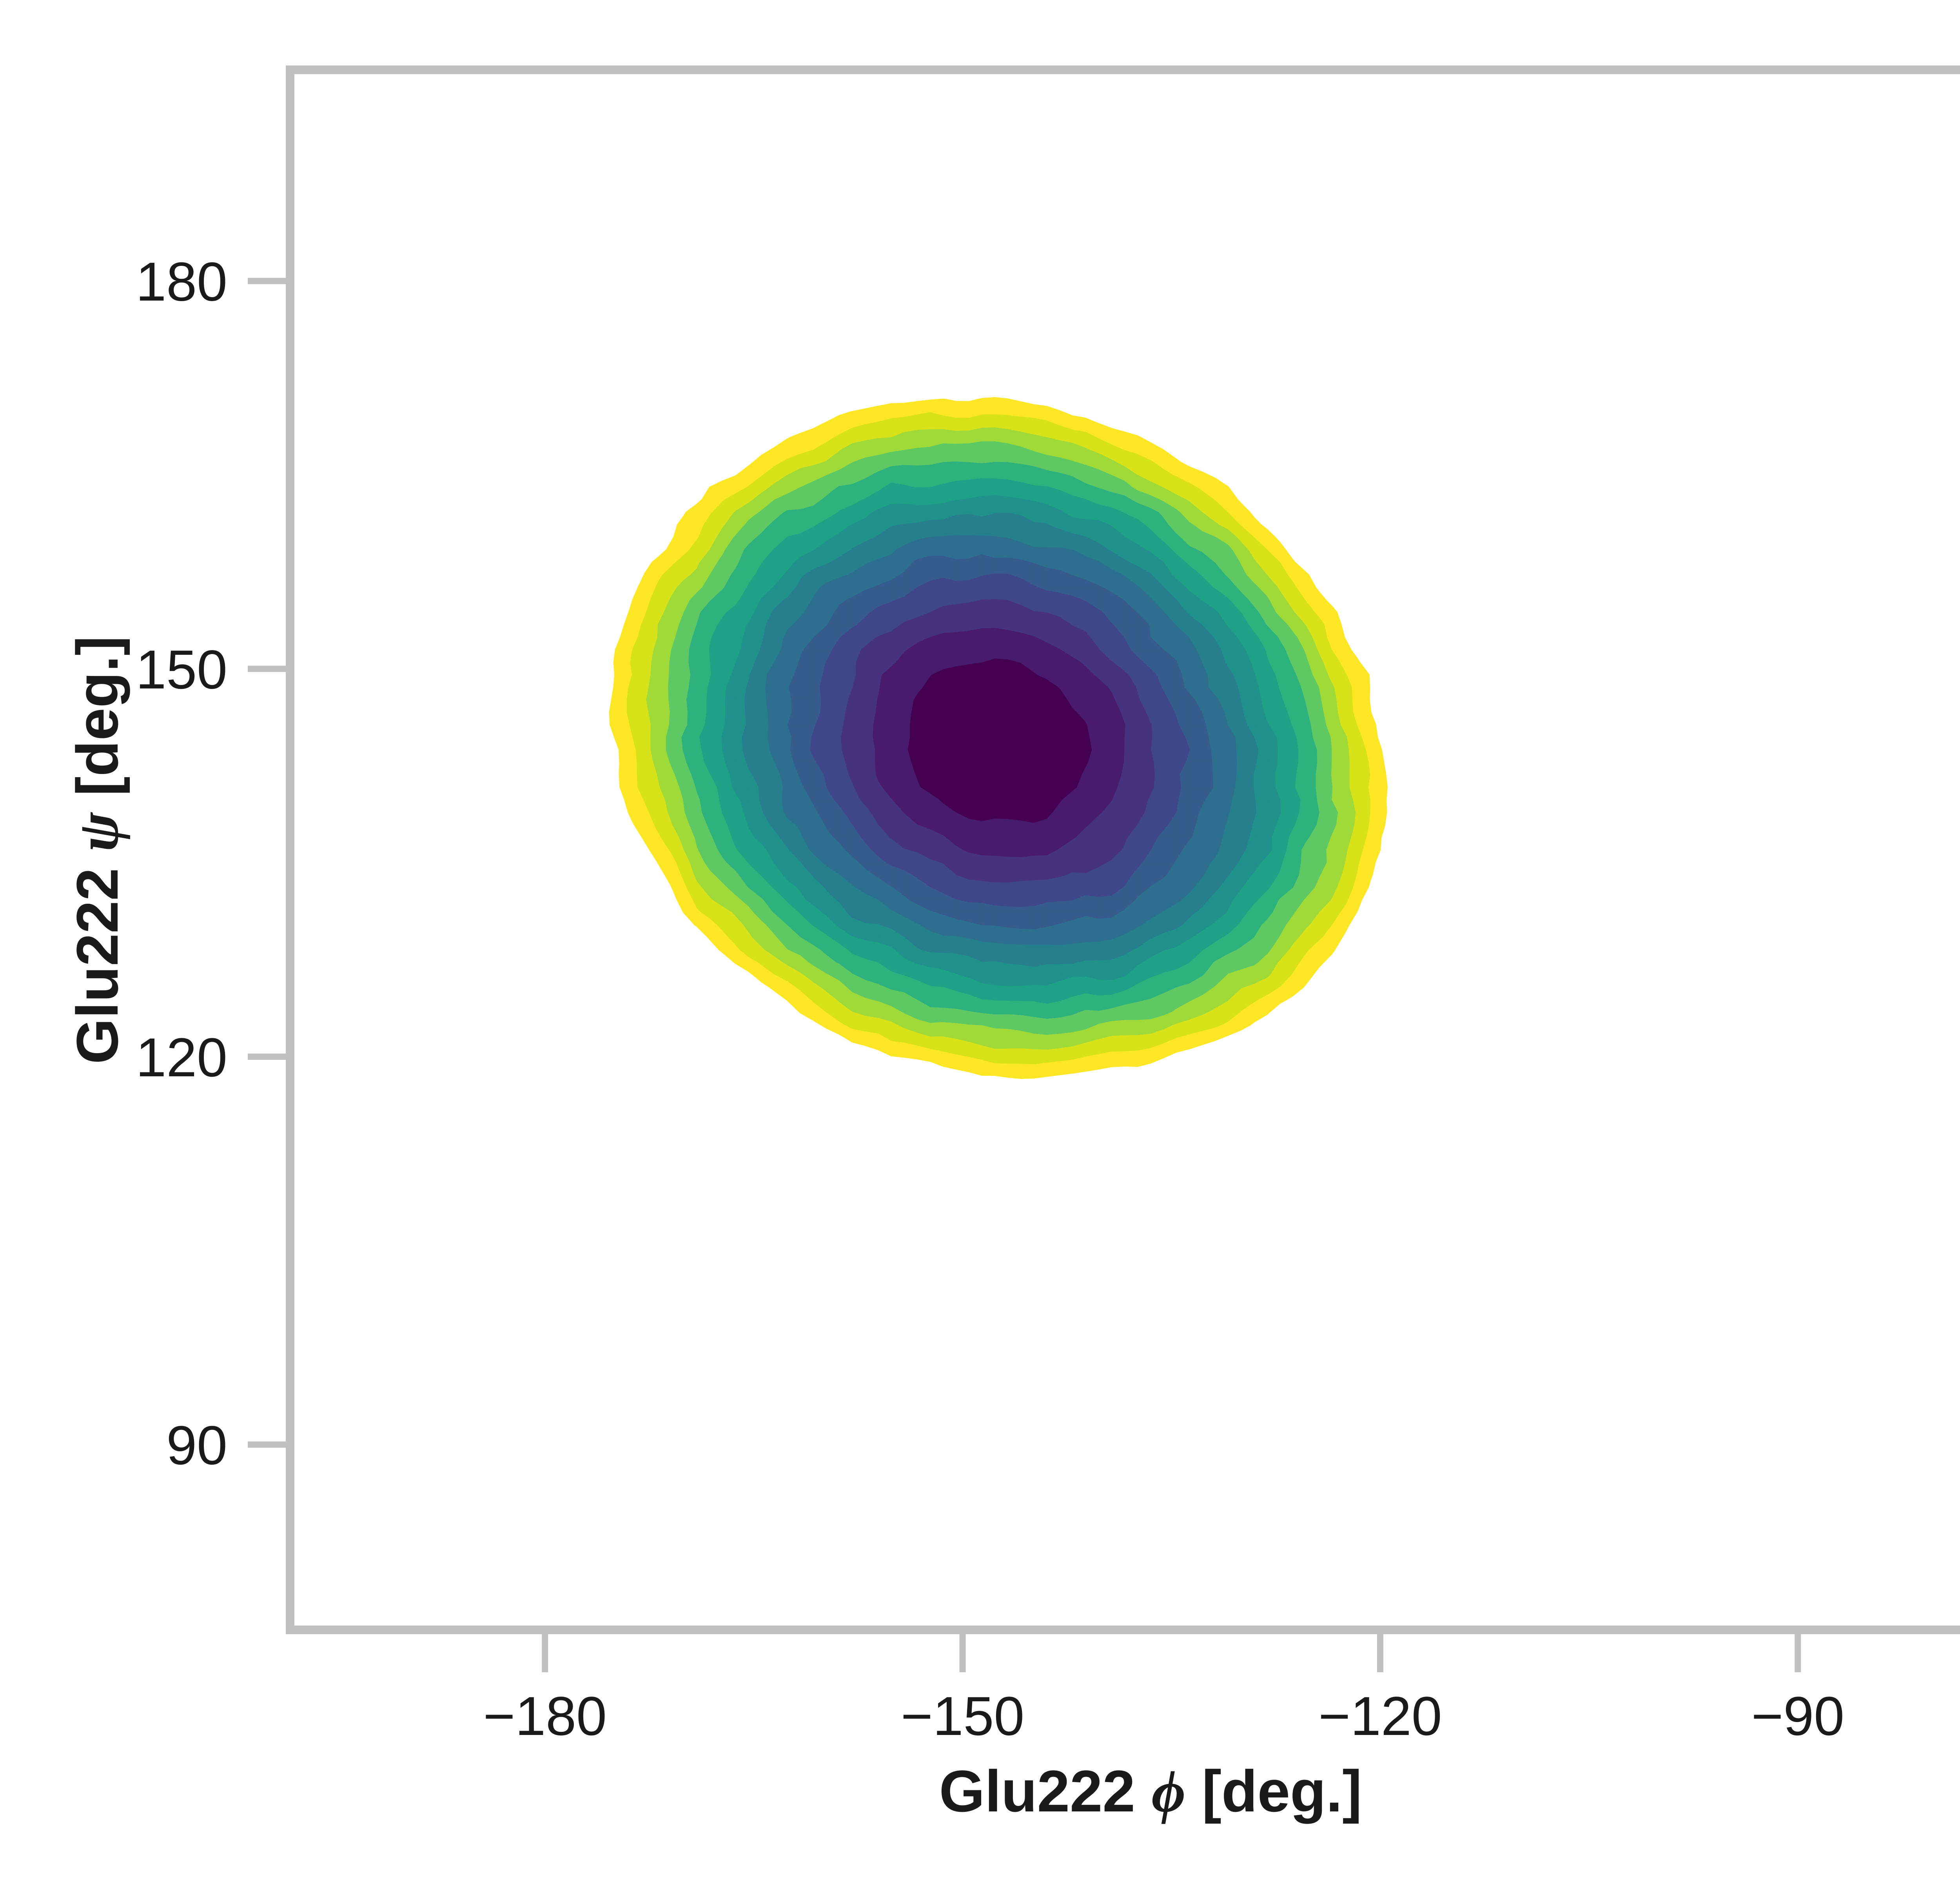  What do you see at coordinates (181, 1057) in the screenshot?
I see `y-tick-label: 120` at bounding box center [181, 1057].